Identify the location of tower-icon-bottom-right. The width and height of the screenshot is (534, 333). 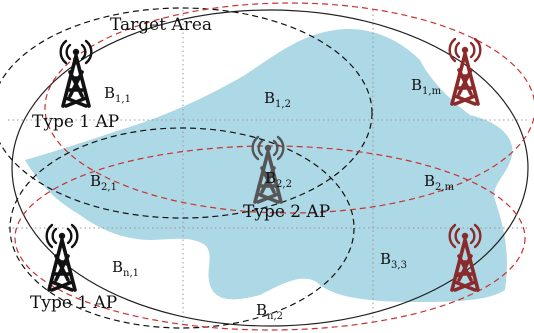
(465, 257).